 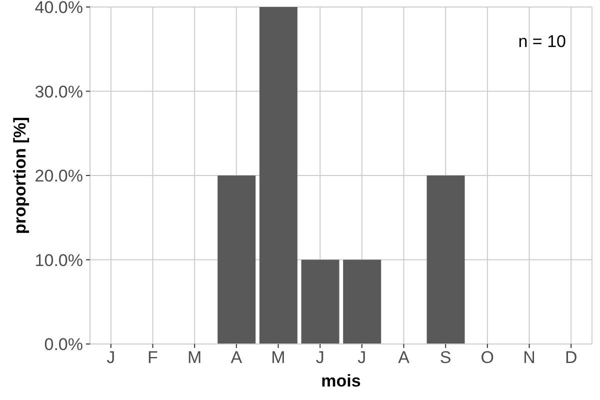 I want to click on x-tick-label: N, so click(x=529, y=358).